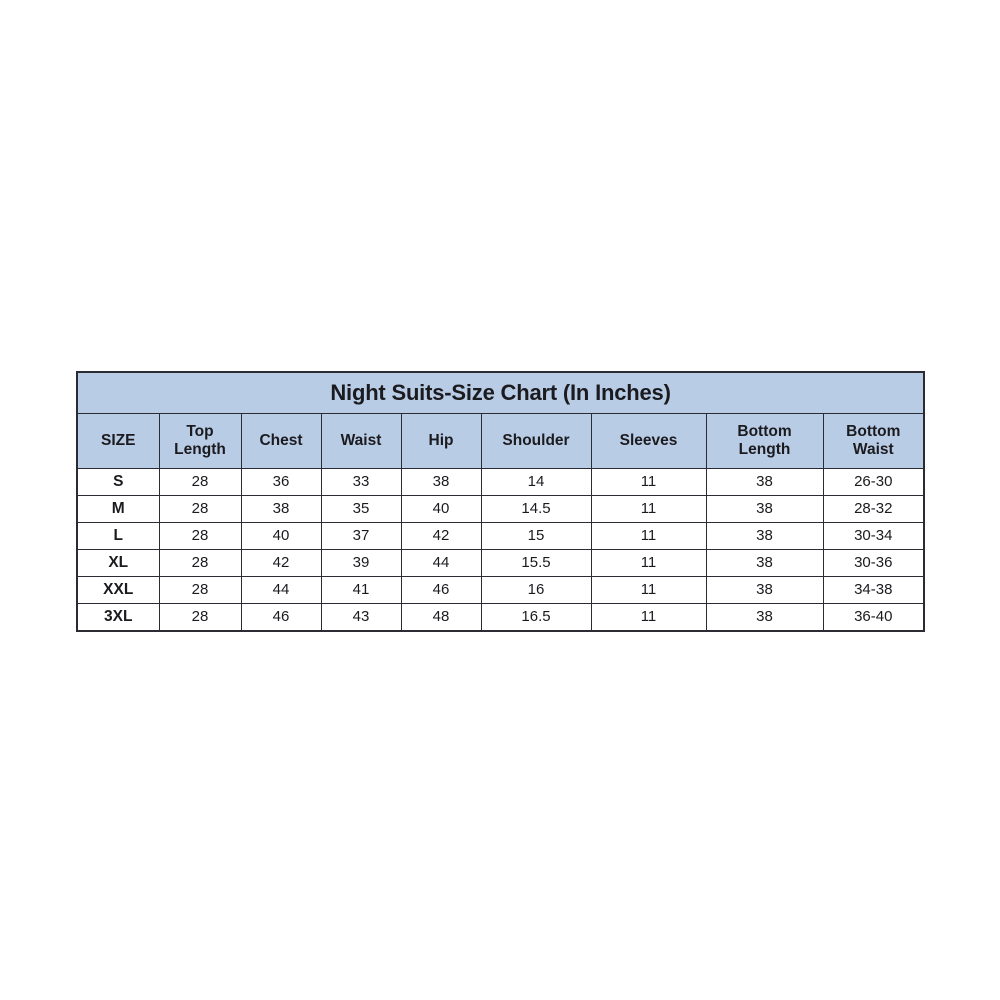  Describe the element at coordinates (441, 563) in the screenshot. I see `cell-hip: 44` at that location.